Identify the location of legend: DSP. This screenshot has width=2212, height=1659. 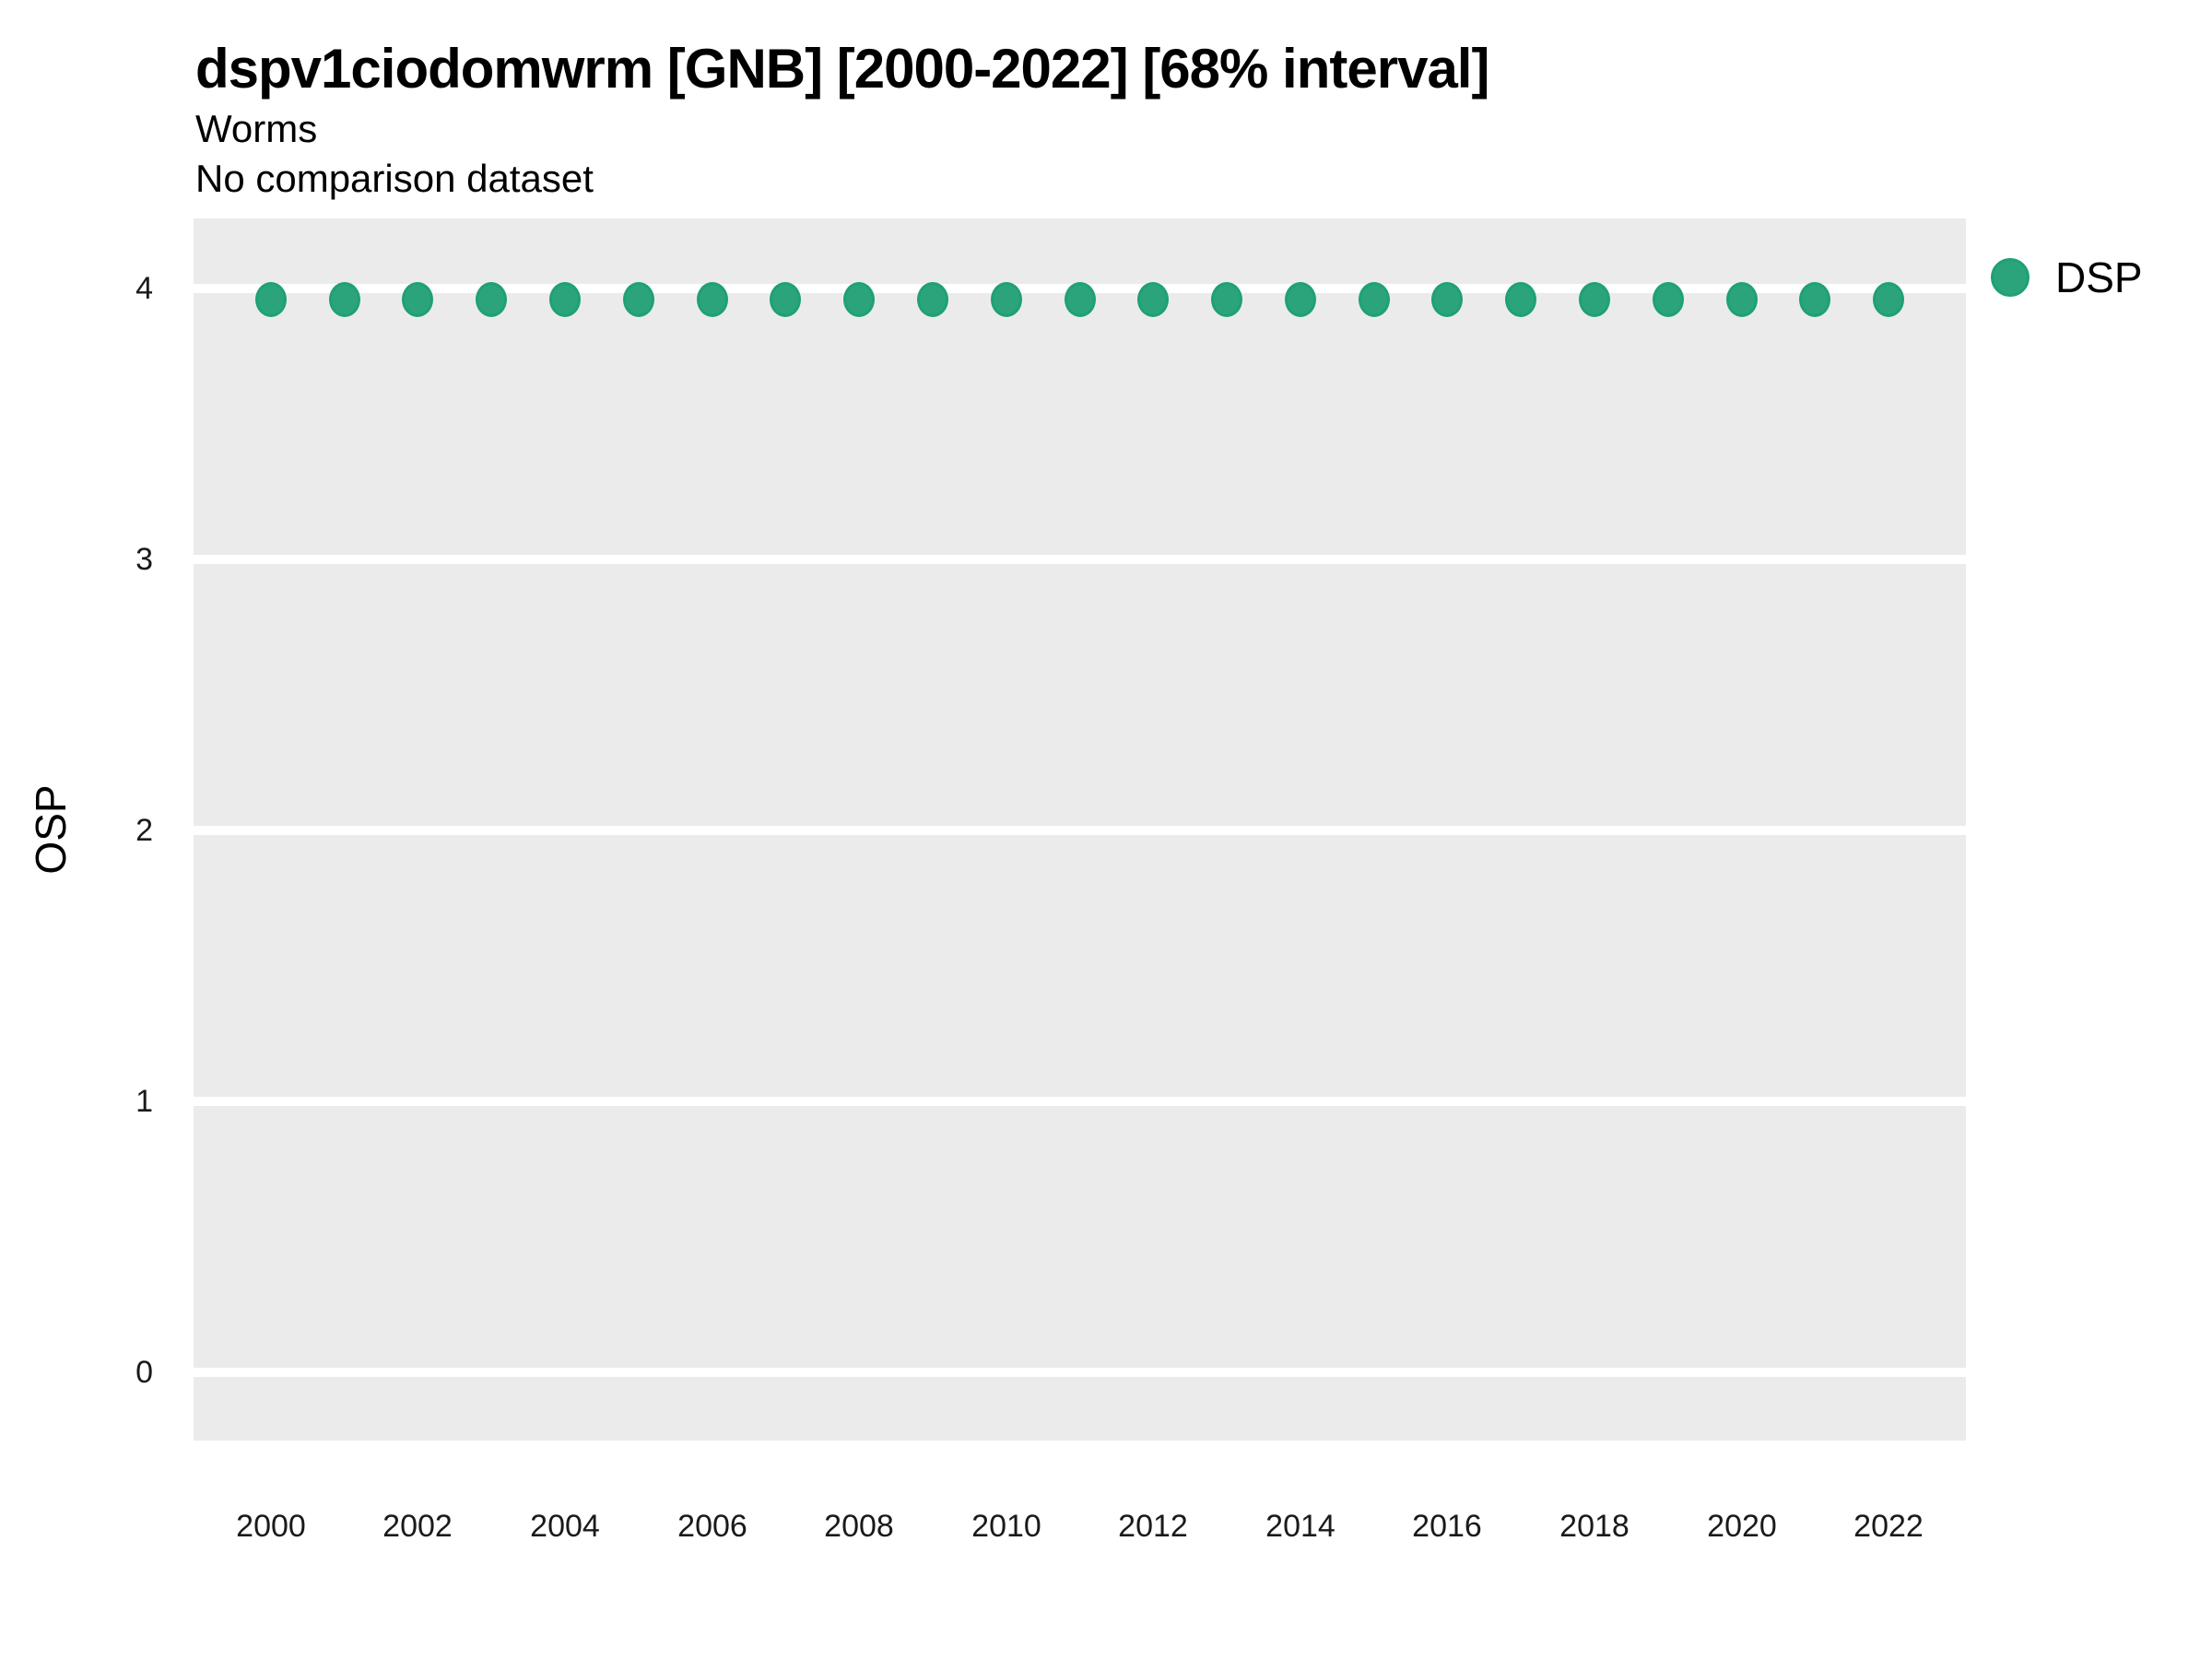
(2067, 277).